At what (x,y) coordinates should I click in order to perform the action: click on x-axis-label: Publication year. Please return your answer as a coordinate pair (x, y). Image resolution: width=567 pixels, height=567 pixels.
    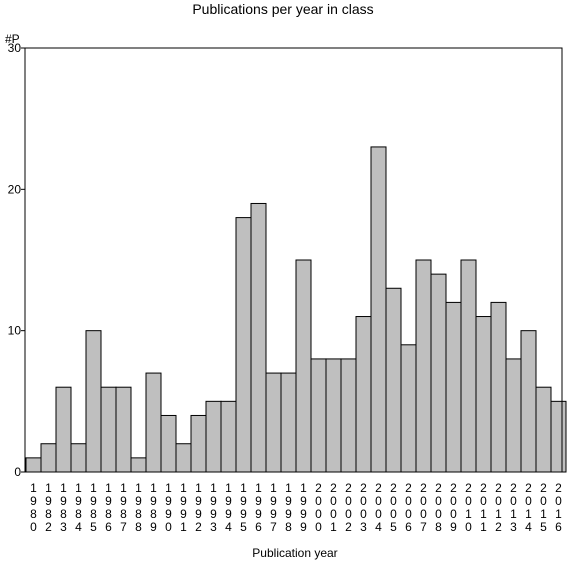
    Looking at the image, I should click on (294, 553).